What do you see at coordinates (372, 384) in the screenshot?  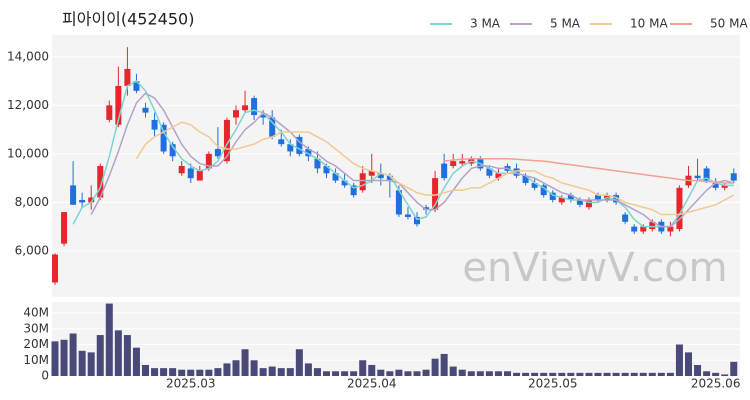 I see `x-tick-label: 2025.04` at bounding box center [372, 384].